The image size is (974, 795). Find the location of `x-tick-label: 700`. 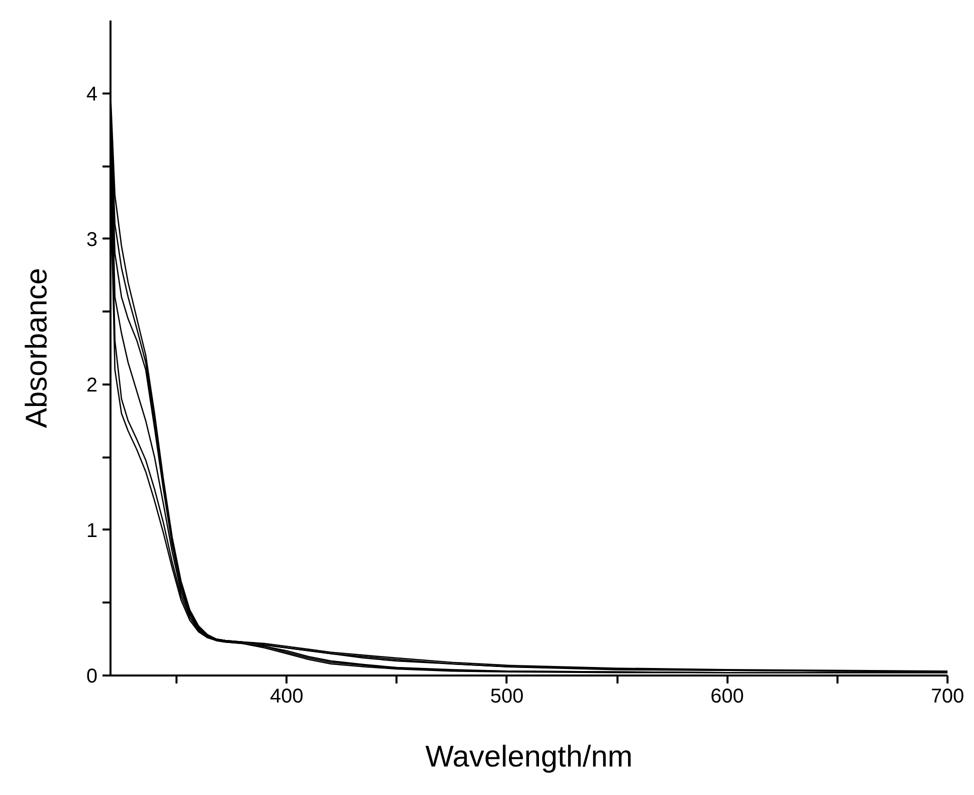

x-tick-label: 700 is located at coordinates (947, 697).